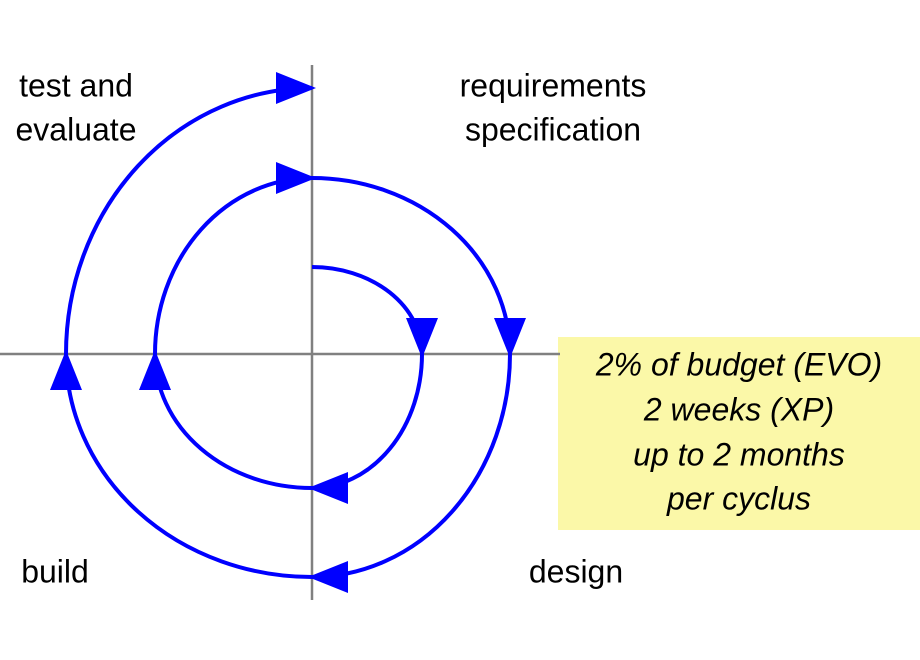  Describe the element at coordinates (576, 571) in the screenshot. I see `quadrant-label: design` at that location.